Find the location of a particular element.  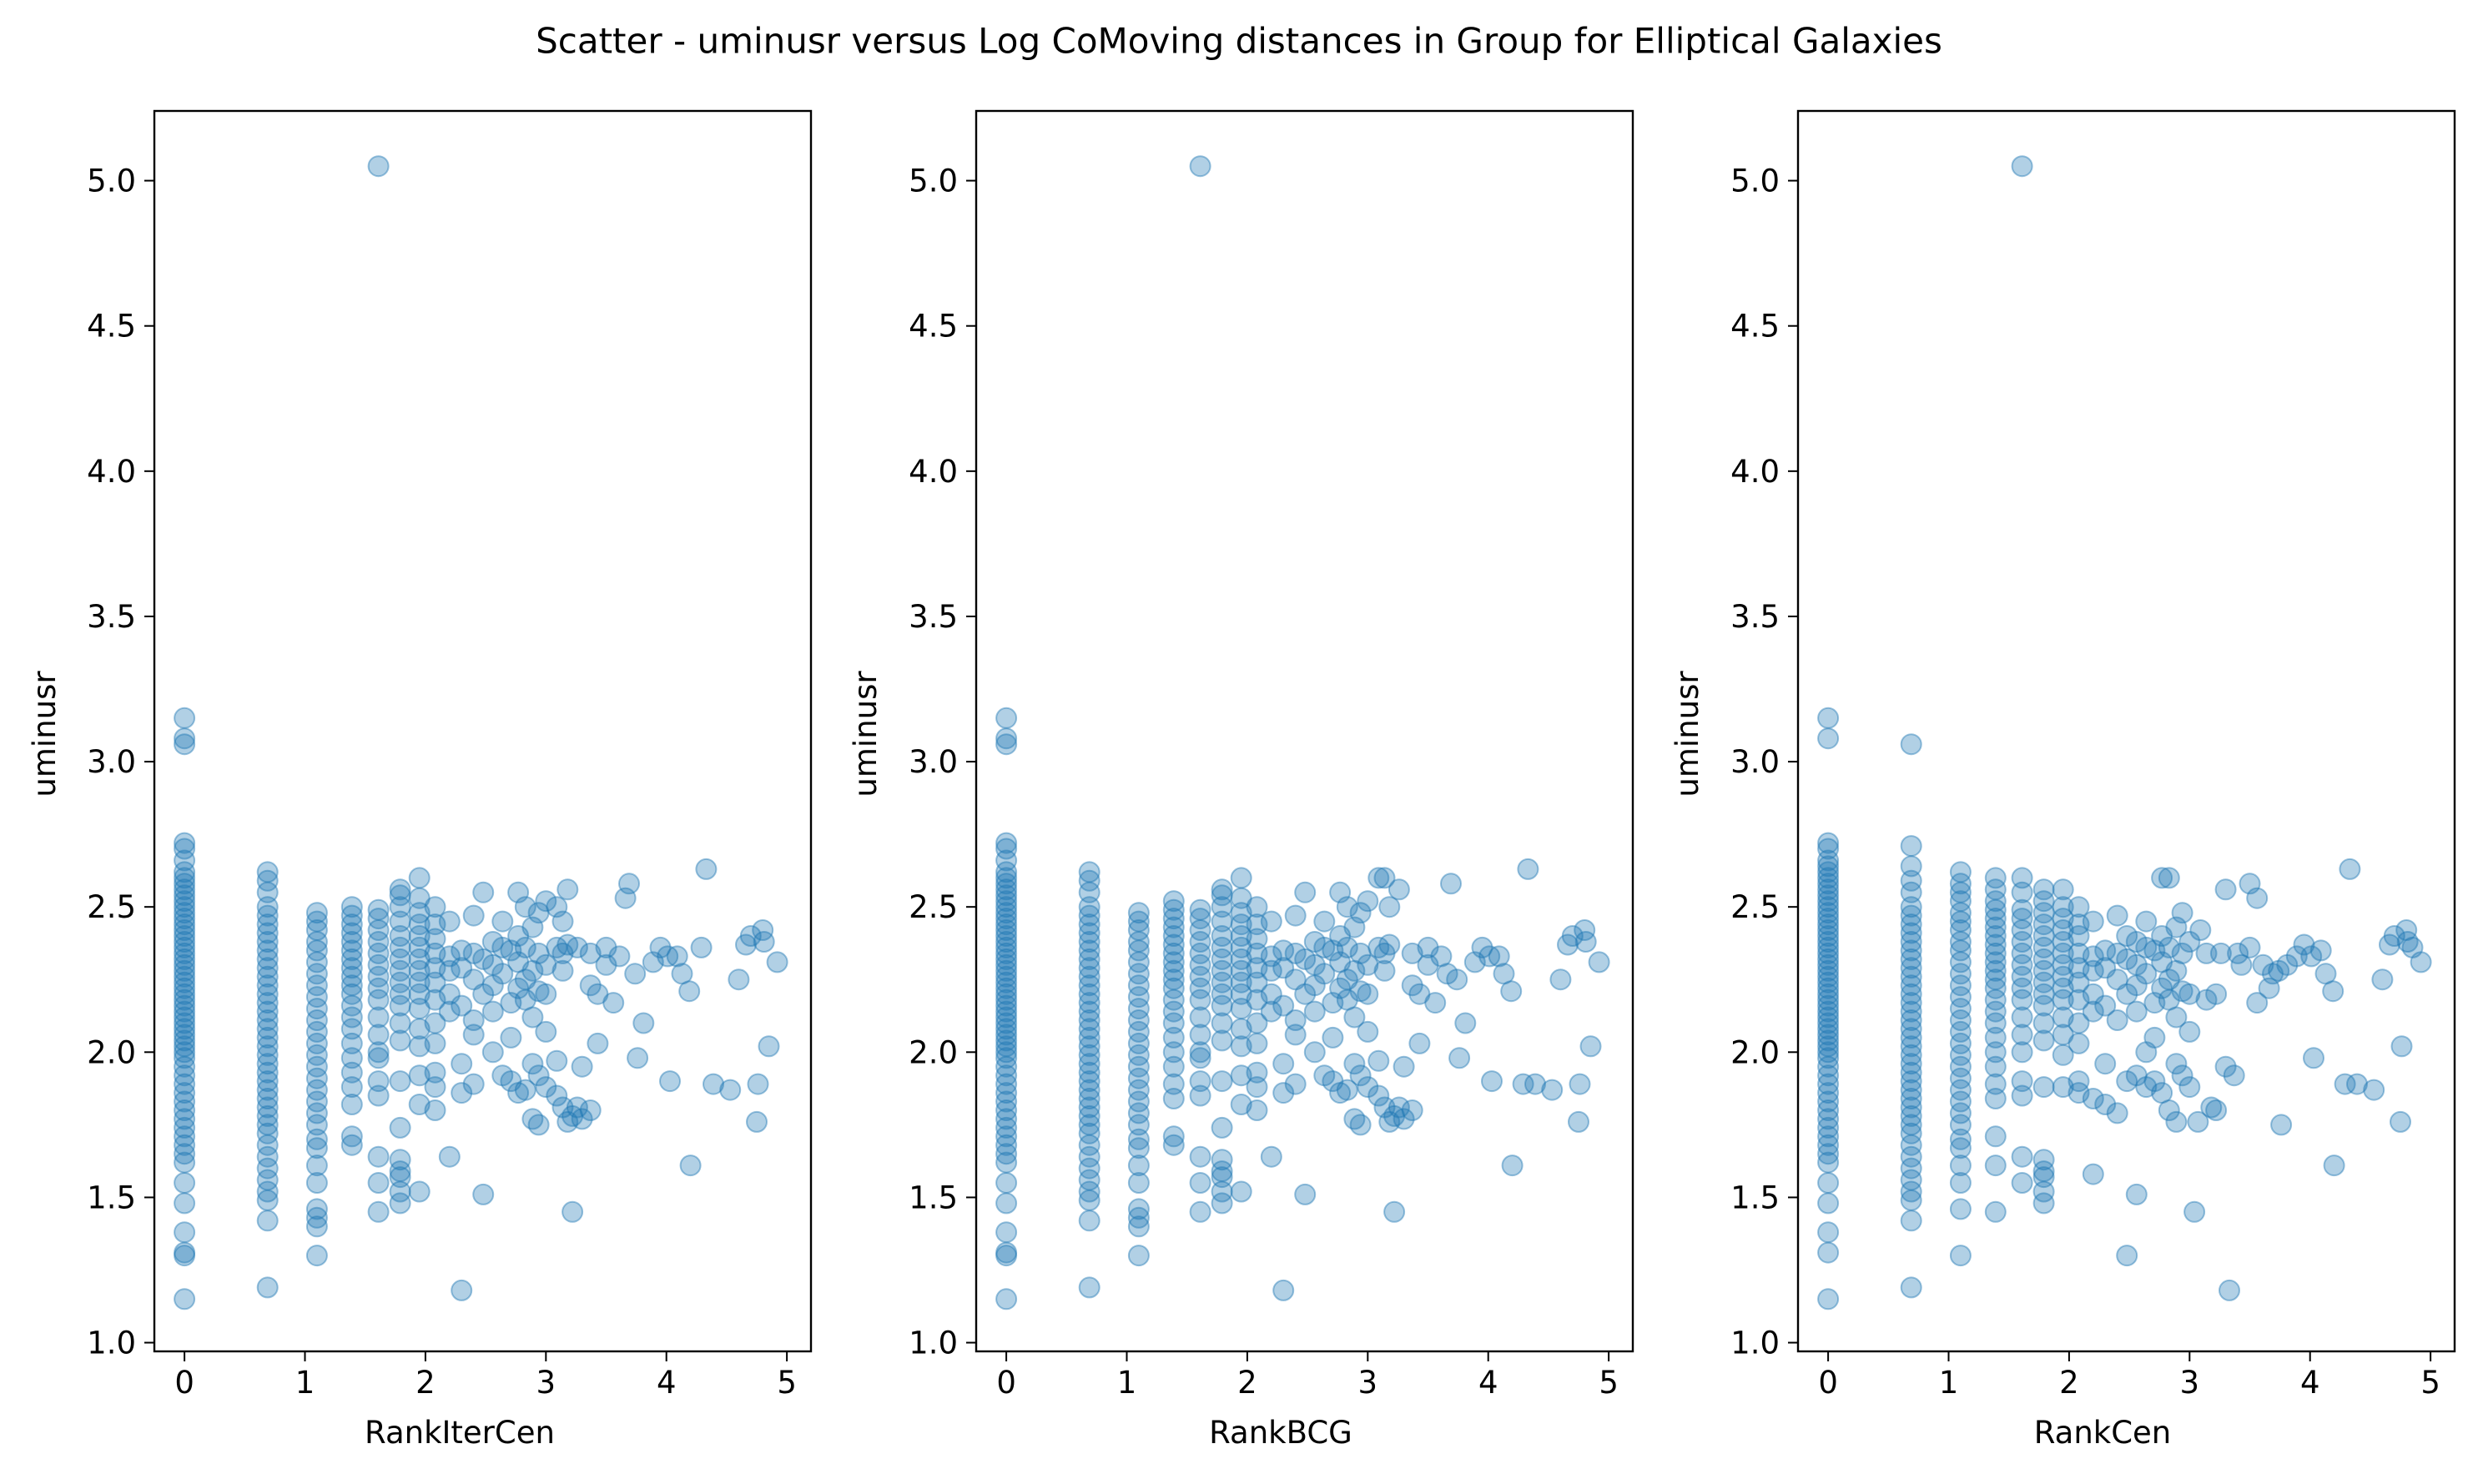

subplot-1: RankIterCen uminusr is located at coordinates (291, 1061).